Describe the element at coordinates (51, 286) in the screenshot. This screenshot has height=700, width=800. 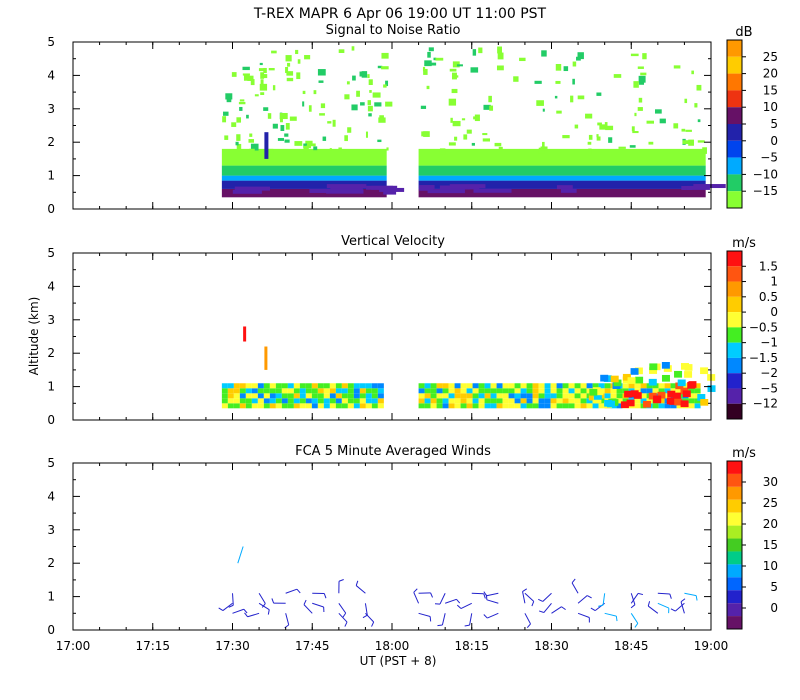
I see `y-tick-label: 4` at that location.